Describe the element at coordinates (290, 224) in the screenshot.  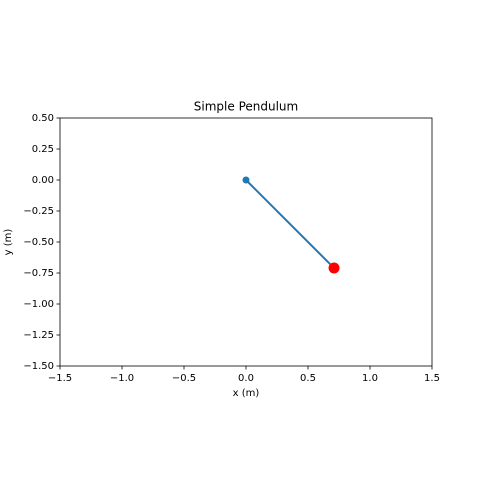
I see `rod` at that location.